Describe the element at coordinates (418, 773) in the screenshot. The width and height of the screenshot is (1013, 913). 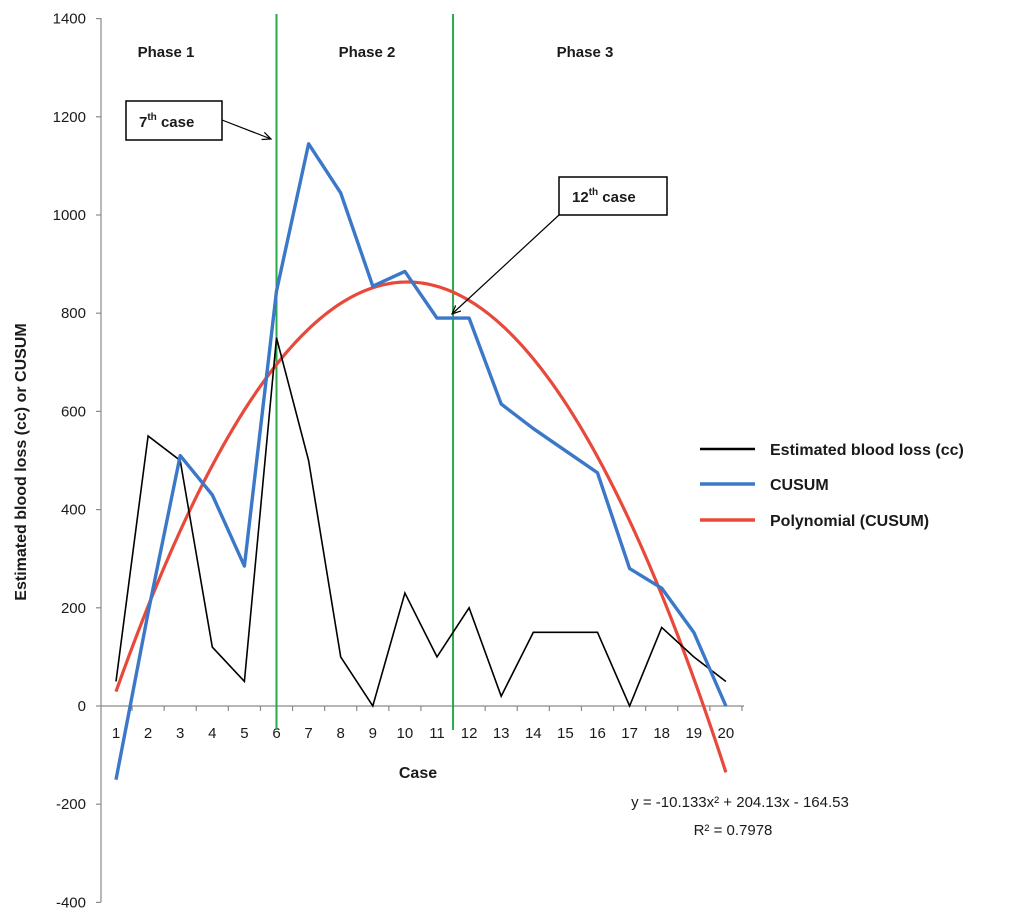
I see `x-axis-title: Case` at that location.